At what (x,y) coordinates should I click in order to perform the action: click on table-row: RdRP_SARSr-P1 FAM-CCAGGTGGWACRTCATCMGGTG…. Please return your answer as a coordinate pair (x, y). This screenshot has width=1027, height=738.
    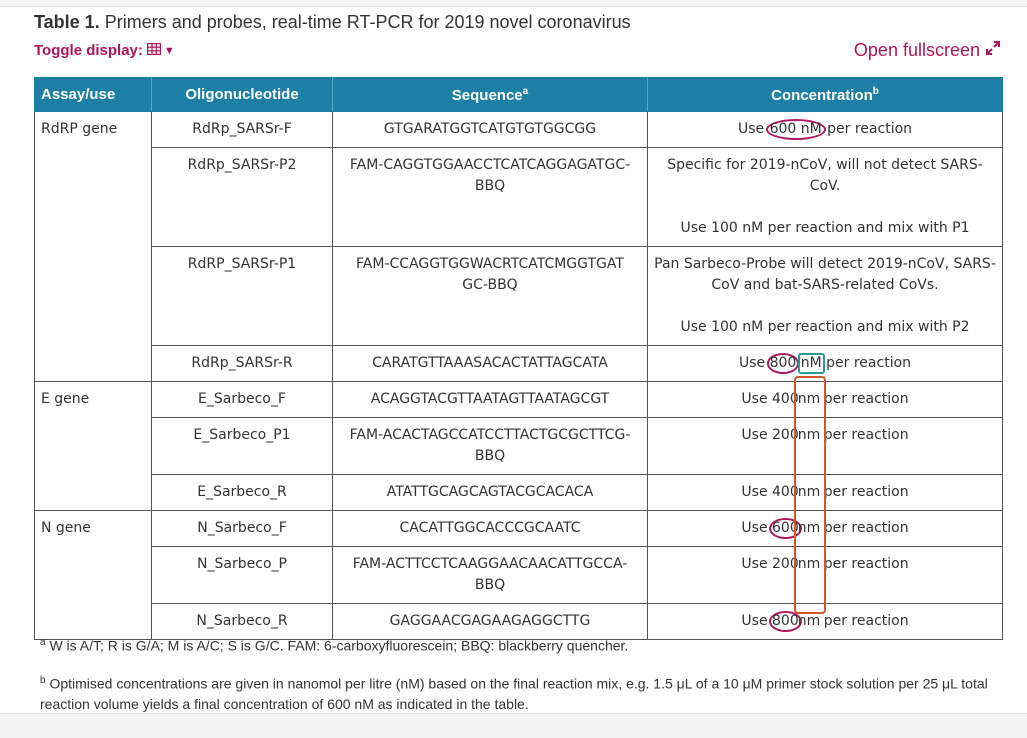
    Looking at the image, I should click on (519, 296).